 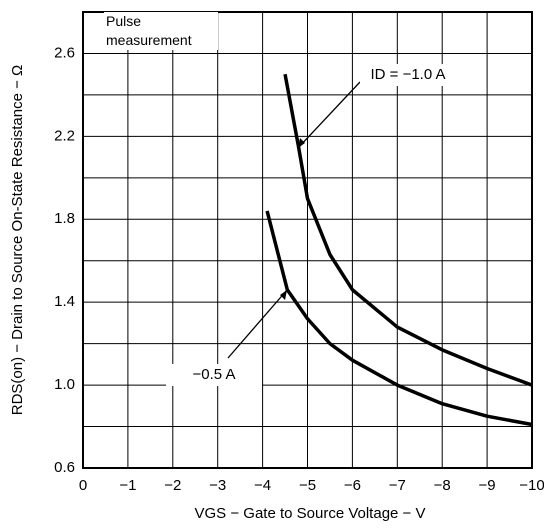 What do you see at coordinates (172, 485) in the screenshot?
I see `x-tick-label: −2` at bounding box center [172, 485].